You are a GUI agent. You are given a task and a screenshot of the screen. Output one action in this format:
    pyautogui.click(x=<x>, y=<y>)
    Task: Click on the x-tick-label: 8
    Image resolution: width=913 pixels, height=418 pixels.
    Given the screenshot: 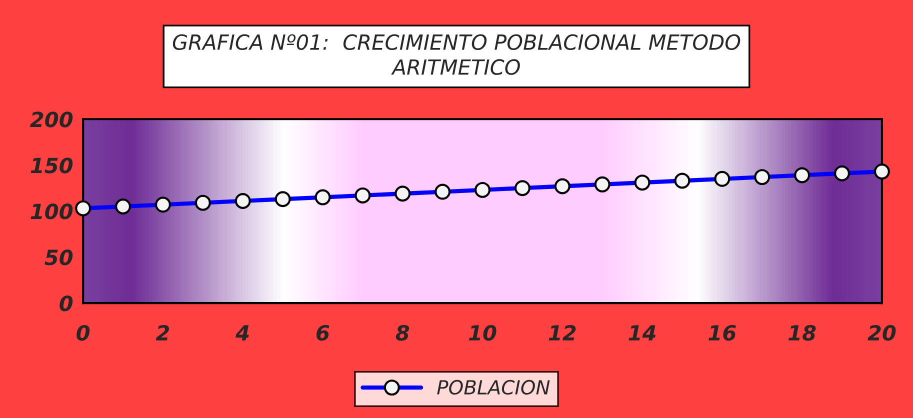 What is the action you would take?
    pyautogui.click(x=403, y=332)
    